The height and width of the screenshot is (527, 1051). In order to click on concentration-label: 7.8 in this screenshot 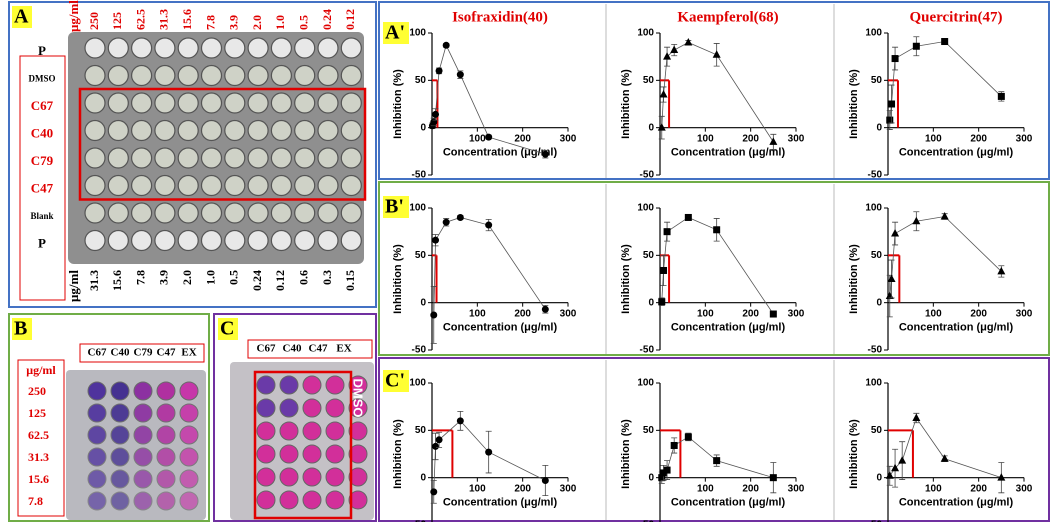, I will do `click(210, 22)`.